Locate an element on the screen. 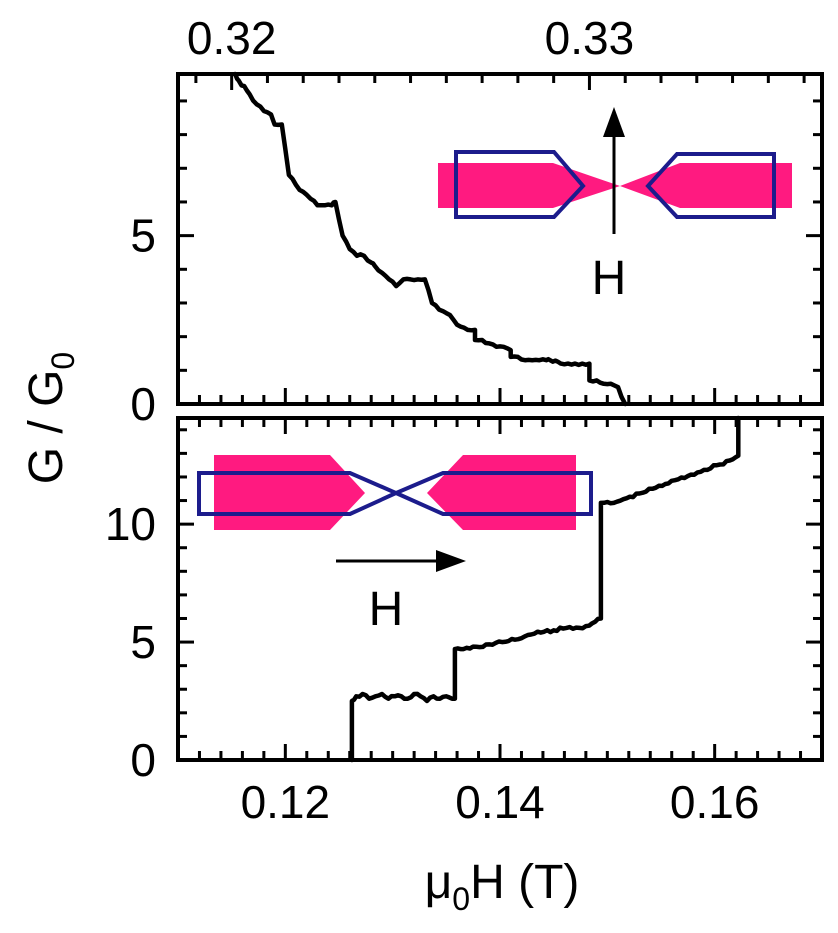 The height and width of the screenshot is (933, 838). top-inset-right-outline is located at coordinates (710, 185).